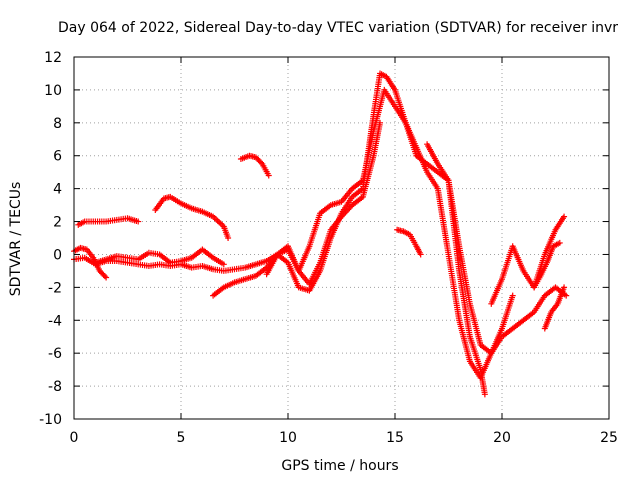 Image resolution: width=640 pixels, height=480 pixels. What do you see at coordinates (55, 288) in the screenshot?
I see `y-tick-label: -2` at bounding box center [55, 288].